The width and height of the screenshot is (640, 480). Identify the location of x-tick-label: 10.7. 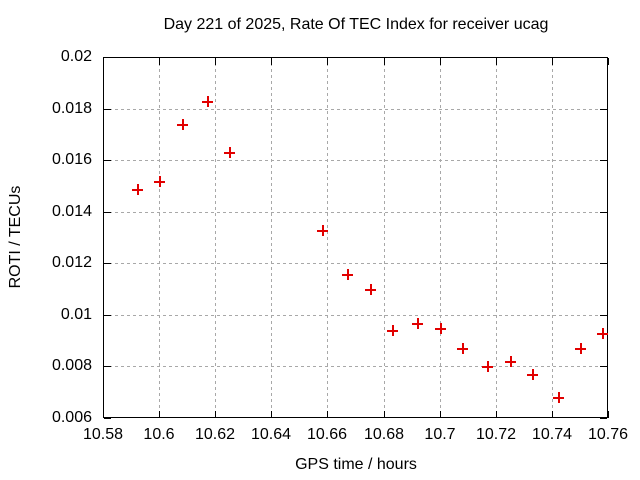
(440, 434).